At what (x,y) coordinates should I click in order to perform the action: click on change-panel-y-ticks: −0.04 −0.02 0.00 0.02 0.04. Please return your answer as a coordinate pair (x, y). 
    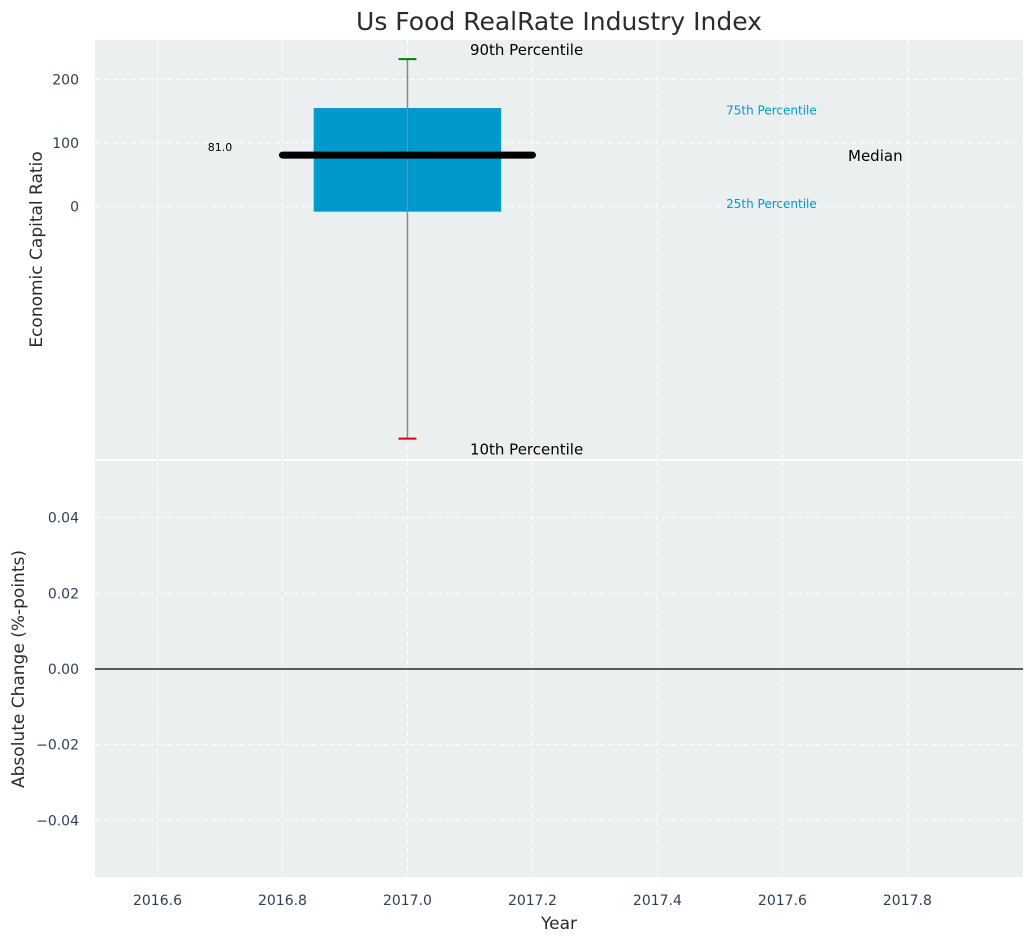
    Looking at the image, I should click on (57, 670).